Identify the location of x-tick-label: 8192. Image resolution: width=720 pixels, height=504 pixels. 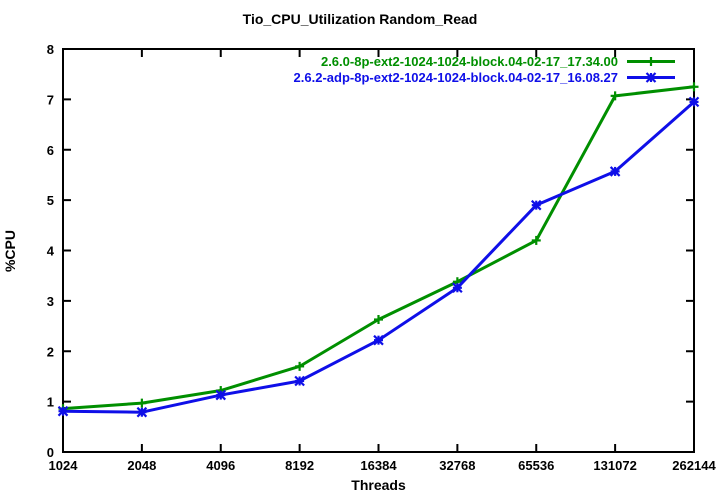
(299, 465).